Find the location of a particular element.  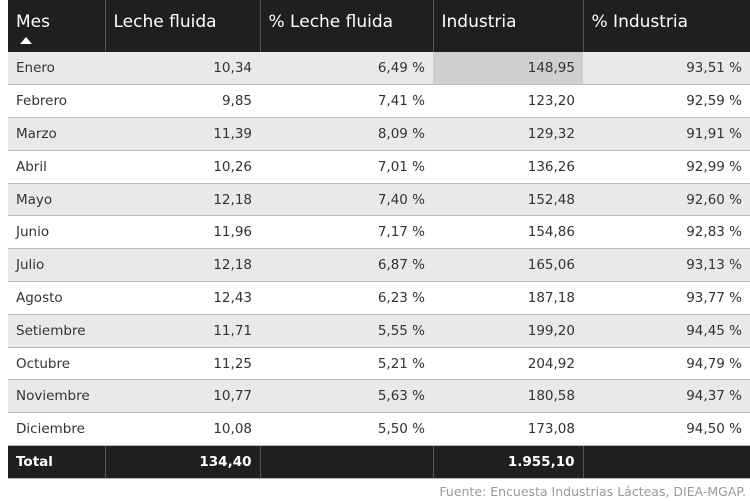

table-cell: 11,25 is located at coordinates (182, 364).